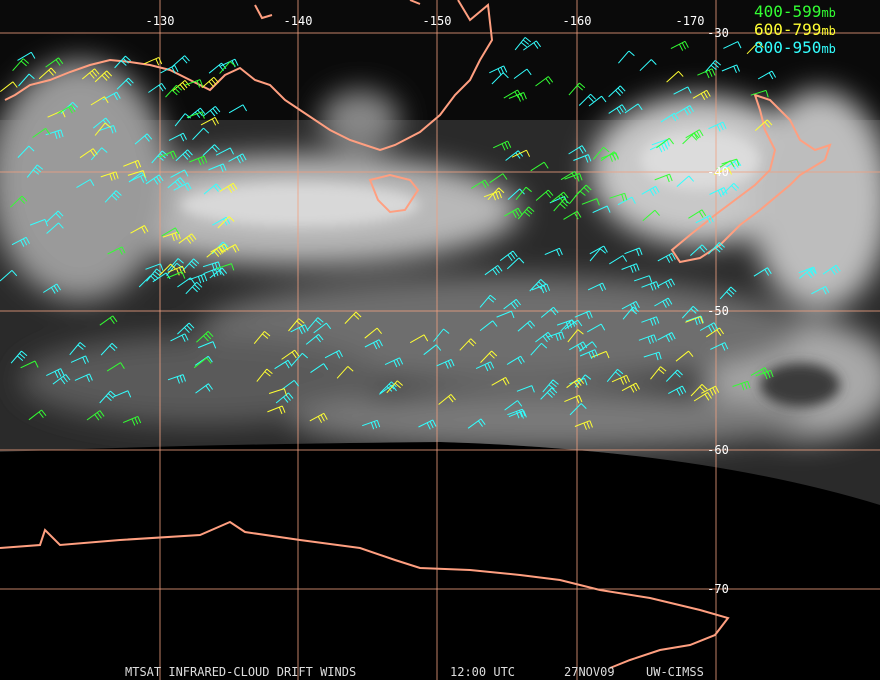 This screenshot has height=680, width=880. I want to click on longitude-label: -150, so click(437, 21).